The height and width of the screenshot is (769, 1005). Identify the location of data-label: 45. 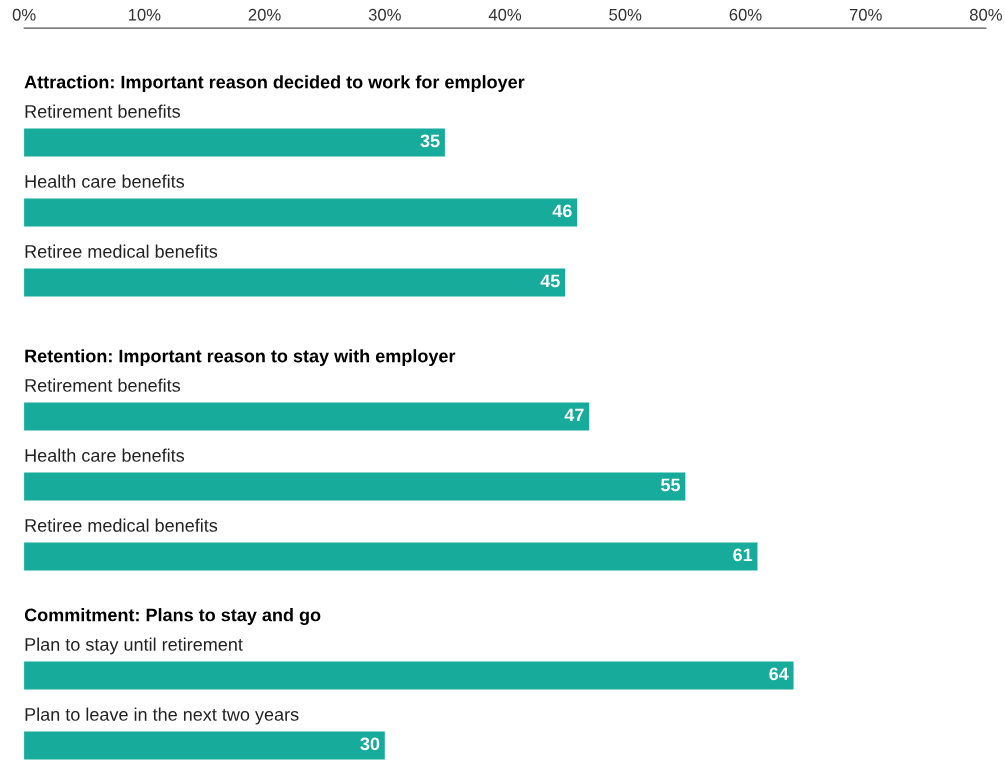
(550, 281).